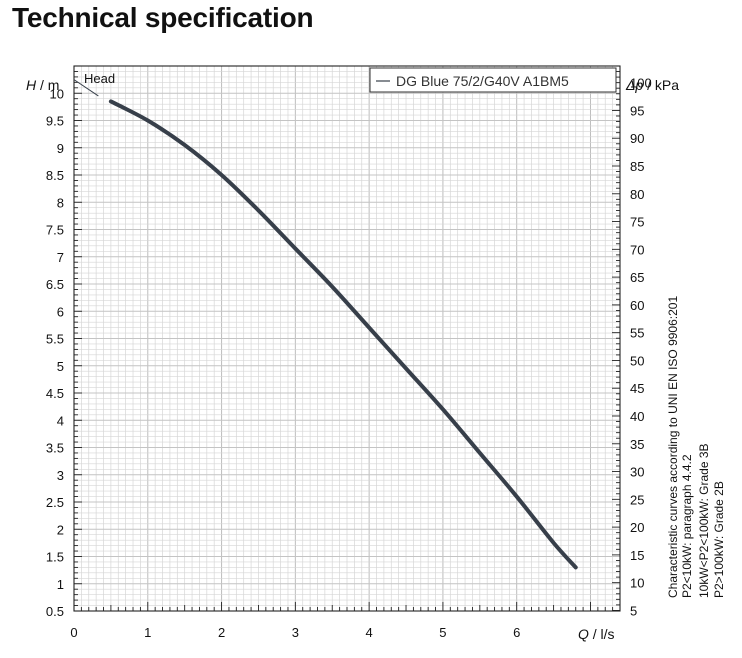  Describe the element at coordinates (634, 85) in the screenshot. I see `right-axis-title-symbol: Δp` at that location.